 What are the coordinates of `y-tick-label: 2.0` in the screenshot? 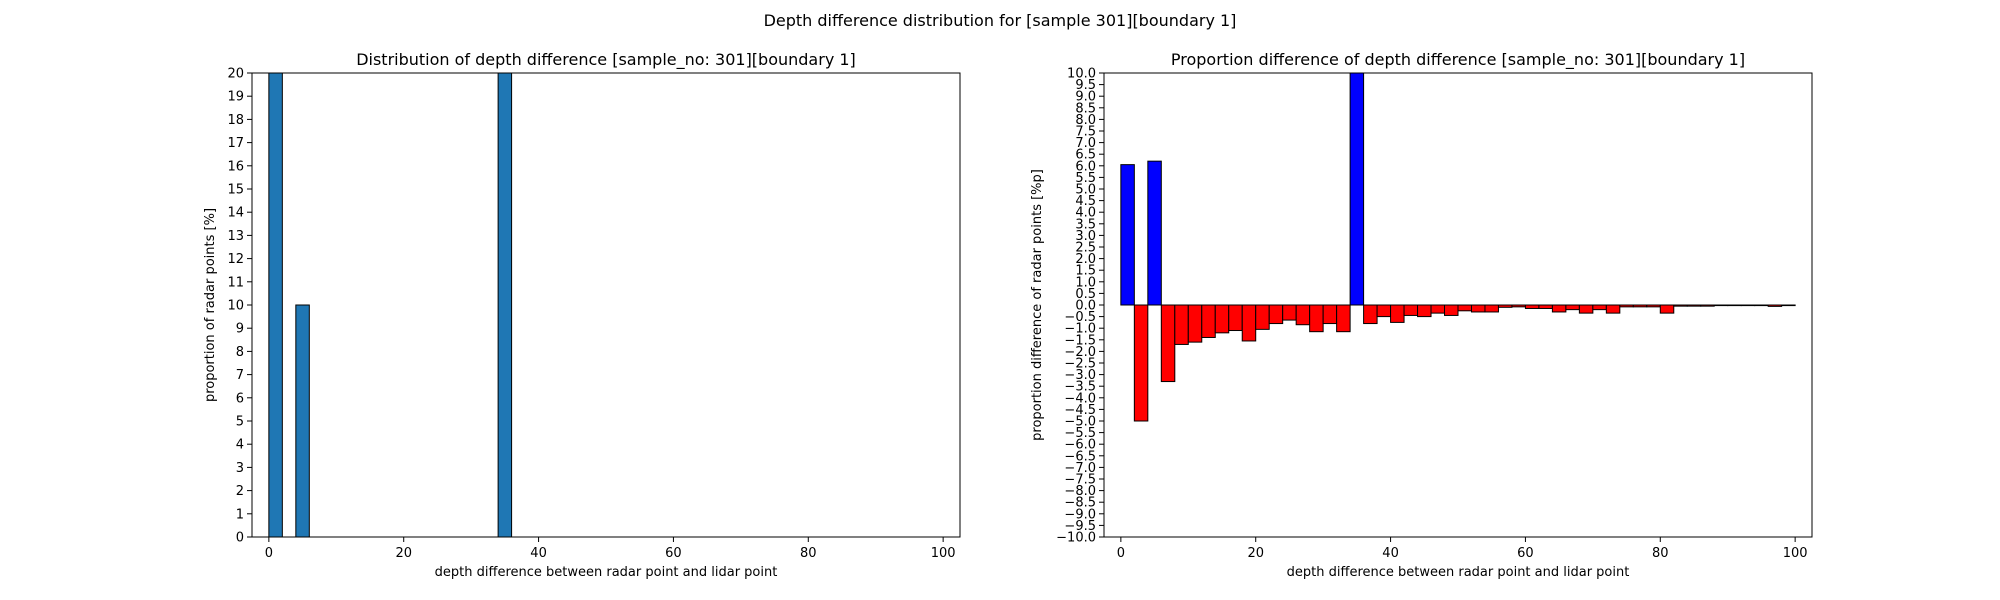 It's located at (1085, 259).